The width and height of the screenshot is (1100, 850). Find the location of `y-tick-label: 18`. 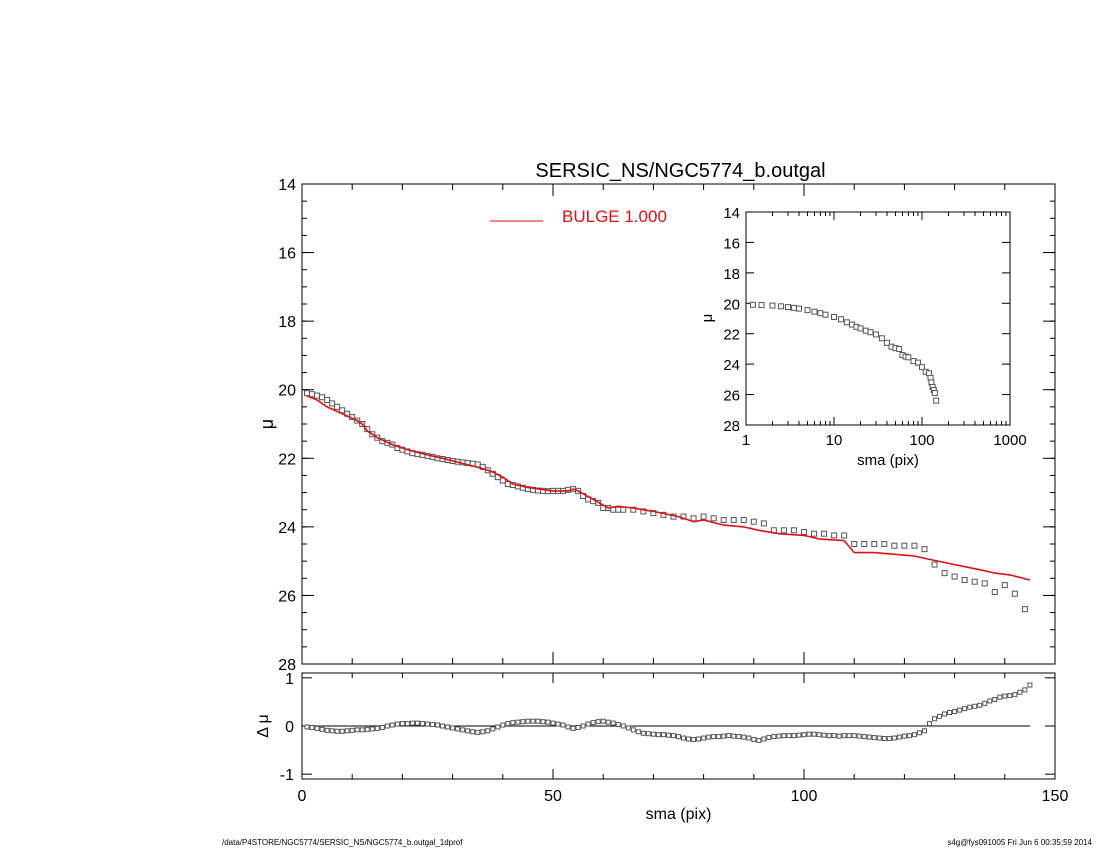

y-tick-label: 18 is located at coordinates (287, 322).